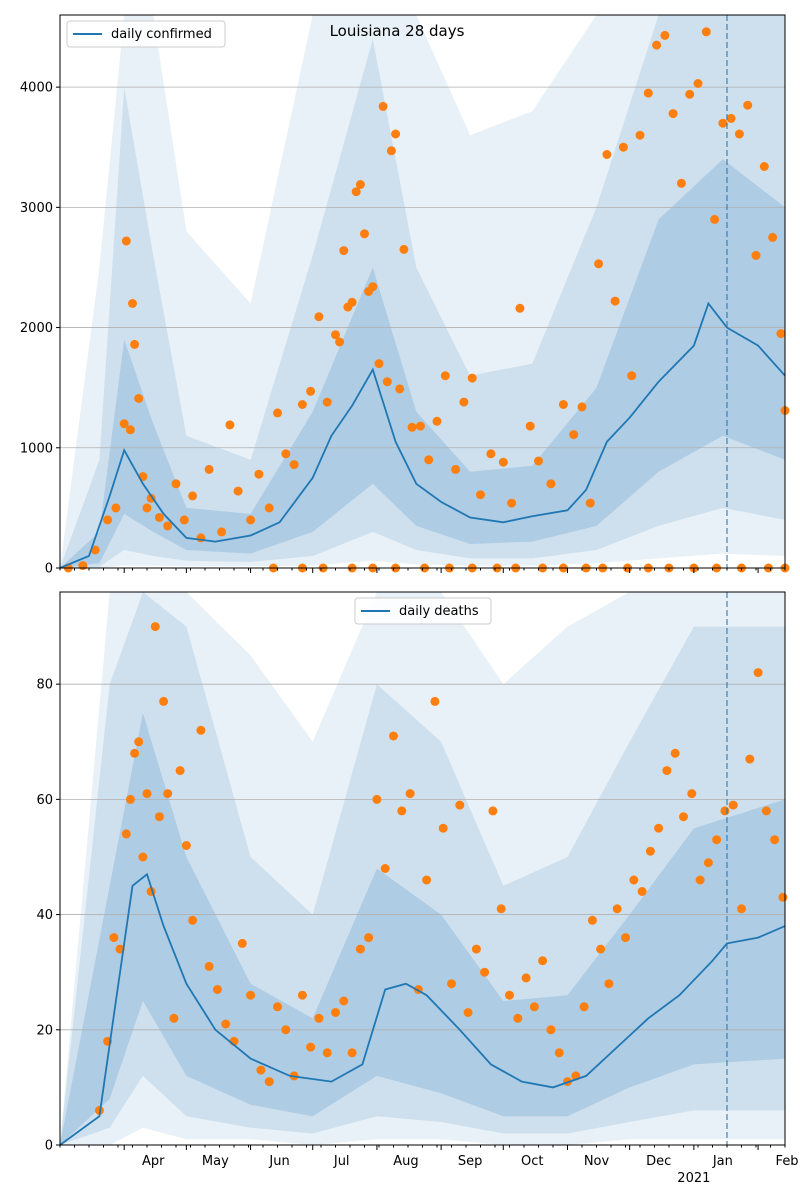 The width and height of the screenshot is (800, 1200). Describe the element at coordinates (405, 1161) in the screenshot. I see `x-tick-label: Aug` at that location.